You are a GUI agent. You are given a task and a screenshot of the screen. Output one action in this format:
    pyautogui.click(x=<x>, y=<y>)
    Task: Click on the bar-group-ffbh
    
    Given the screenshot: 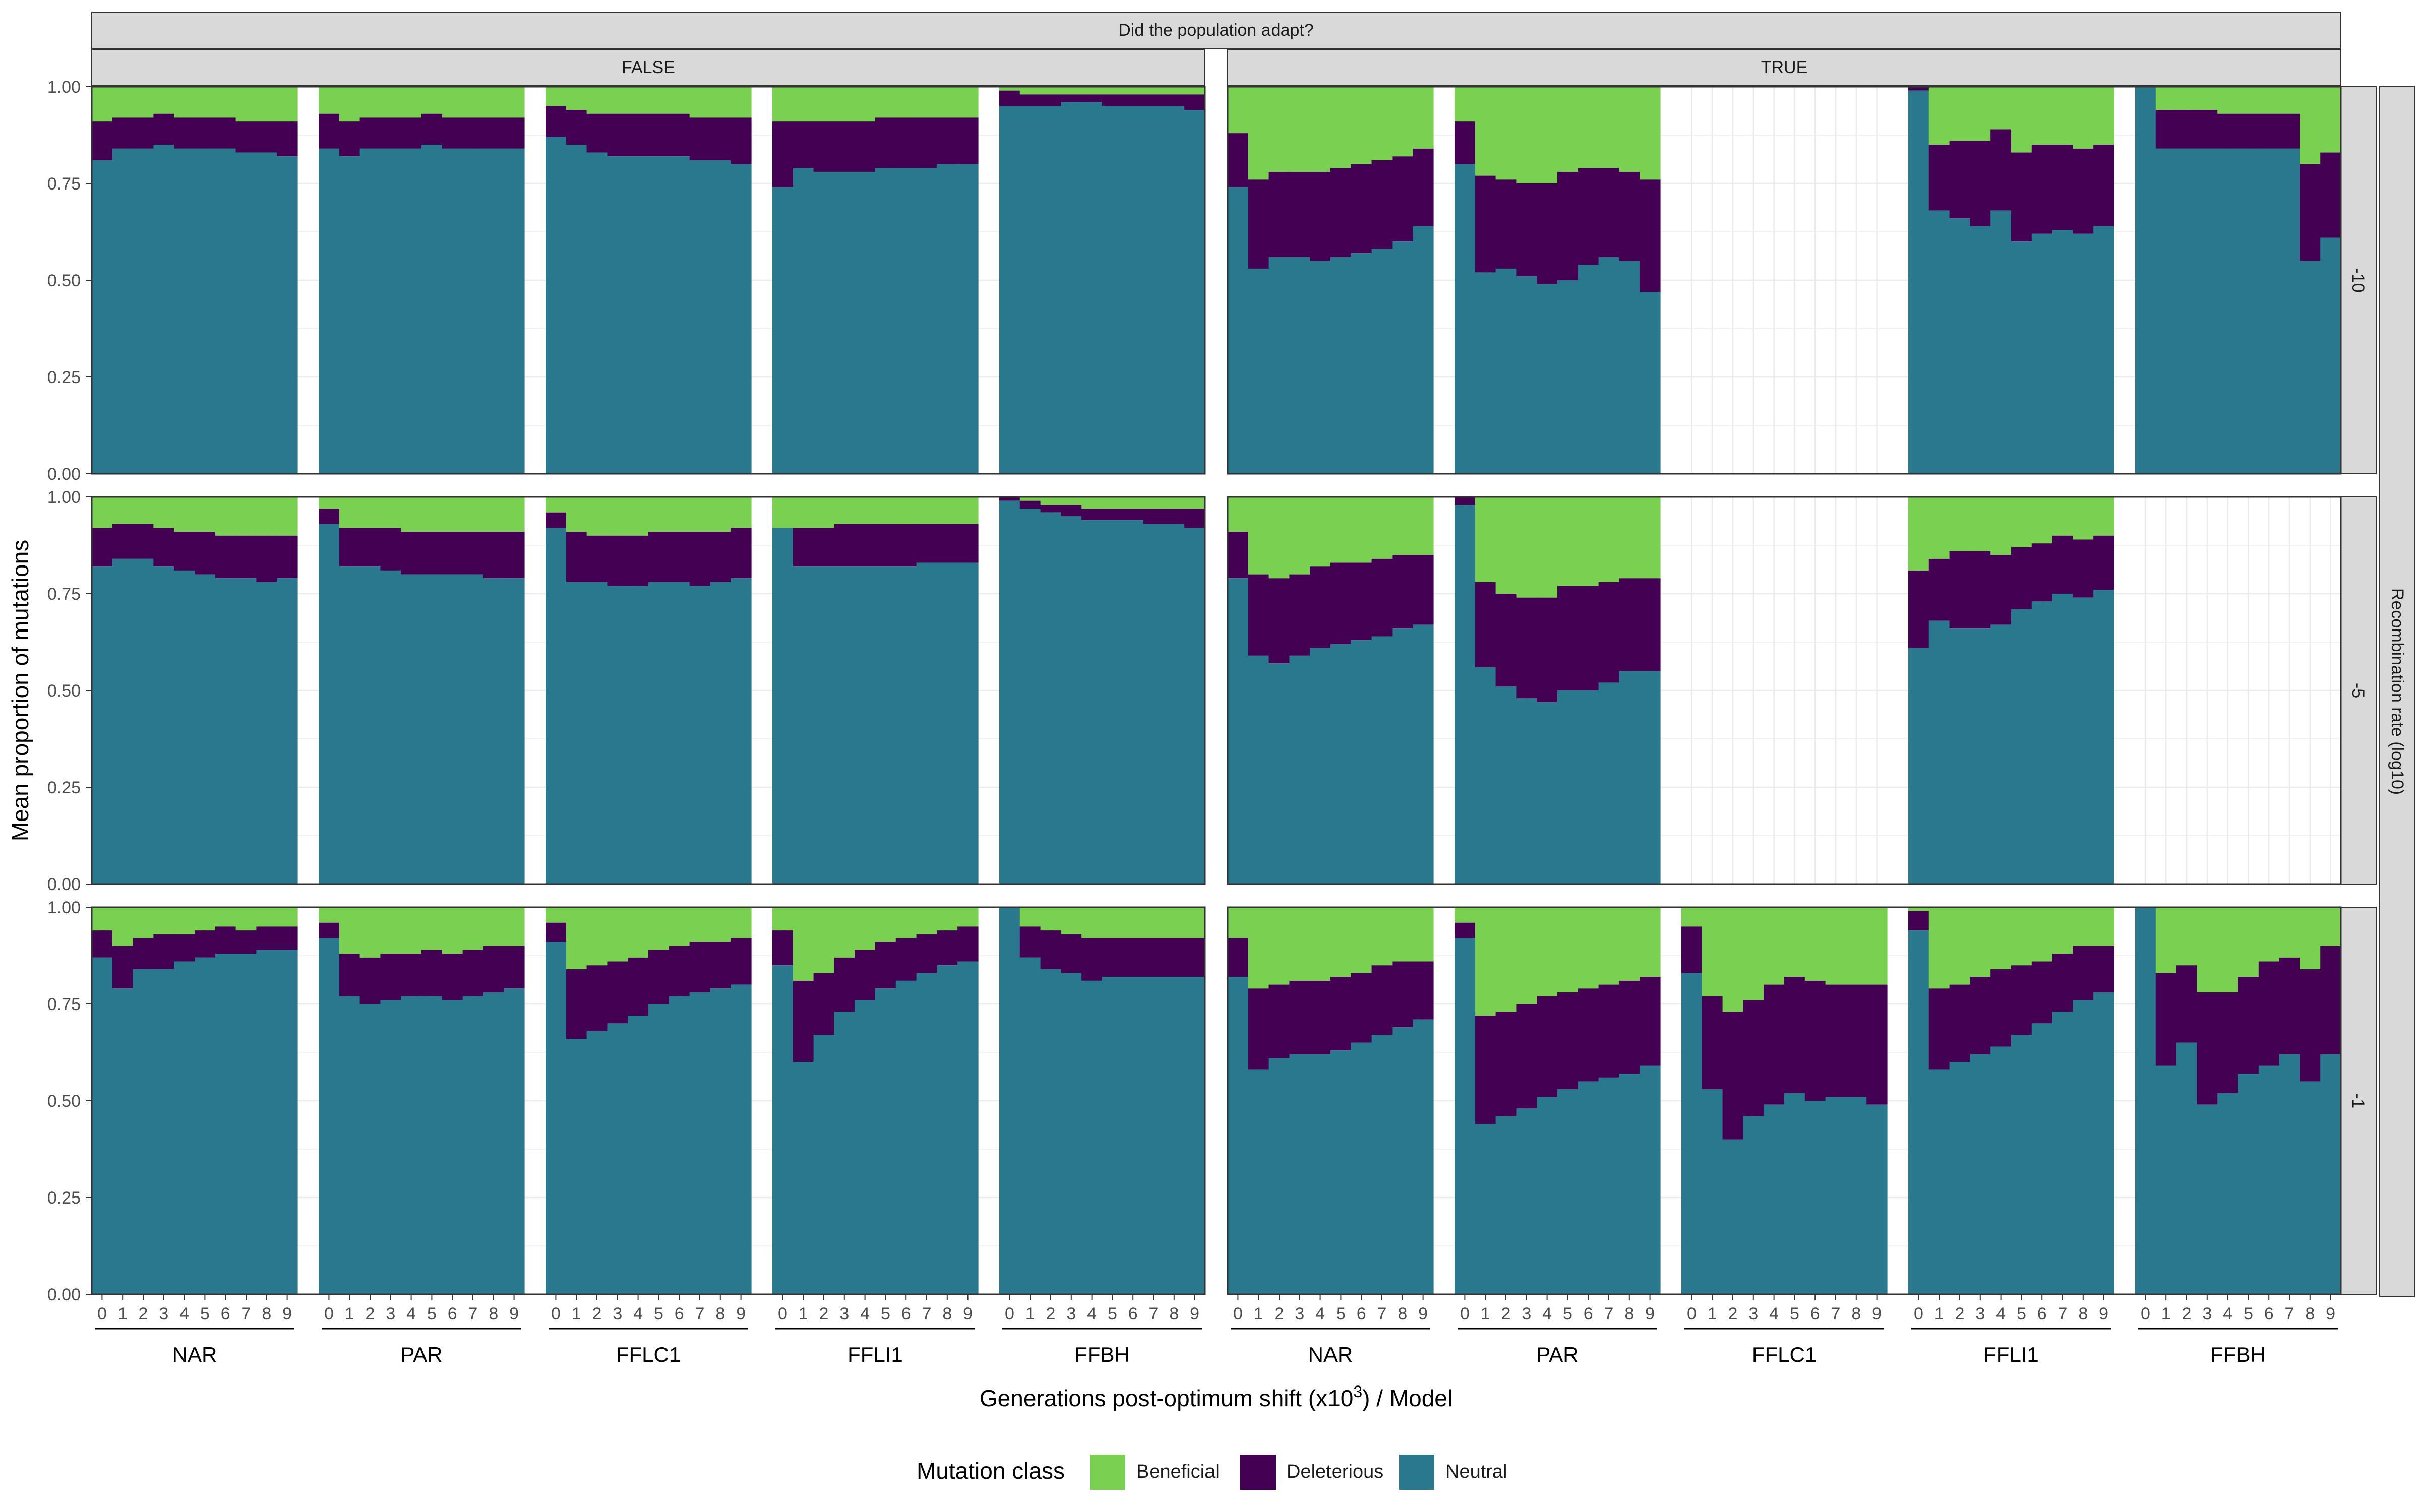 What is the action you would take?
    pyautogui.click(x=1102, y=1100)
    